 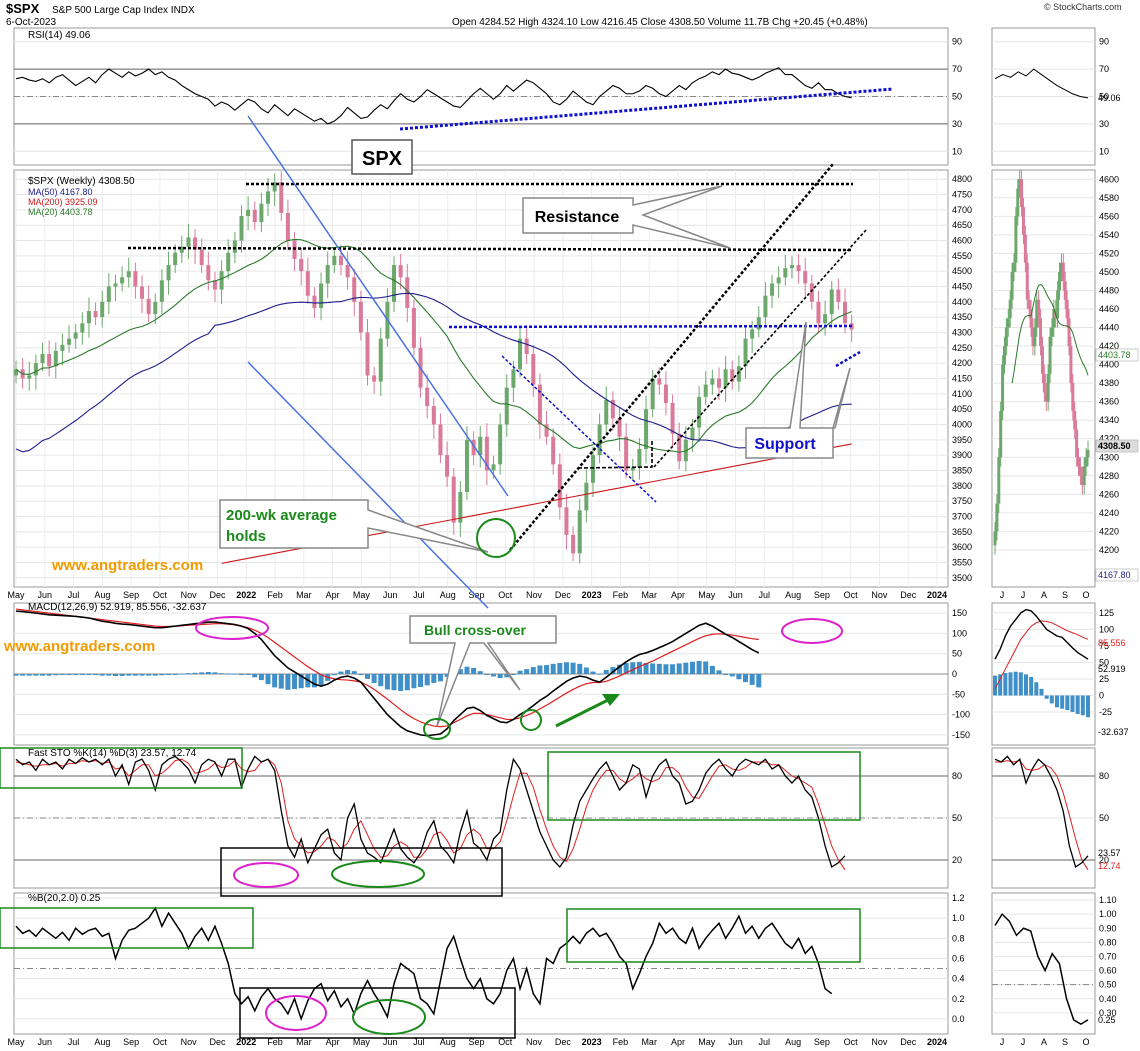 What do you see at coordinates (23, 8) in the screenshot?
I see `symbol-title: $SPX` at bounding box center [23, 8].